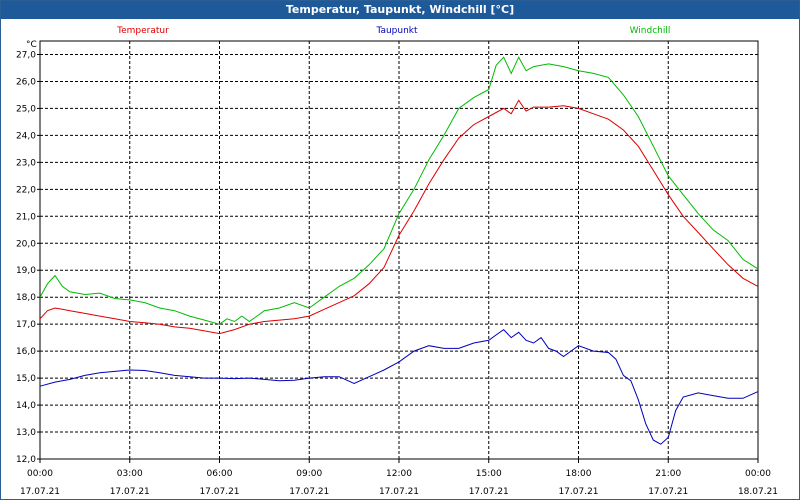 The height and width of the screenshot is (500, 800). What do you see at coordinates (26, 325) in the screenshot?
I see `y-tick-label: 17,0` at bounding box center [26, 325].